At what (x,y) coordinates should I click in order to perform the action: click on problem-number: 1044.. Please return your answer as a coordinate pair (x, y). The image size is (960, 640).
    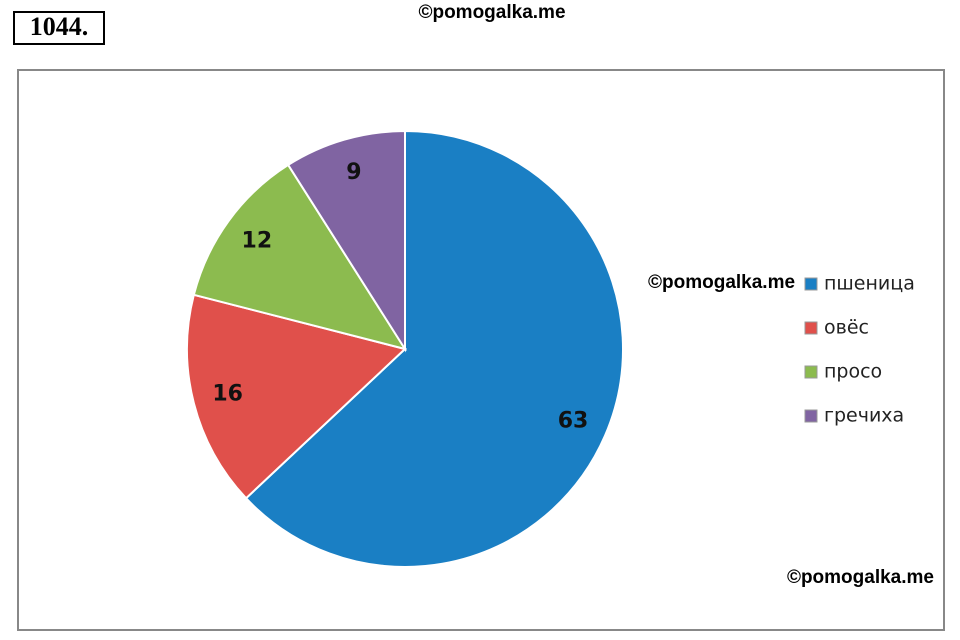
    Looking at the image, I should click on (59, 26).